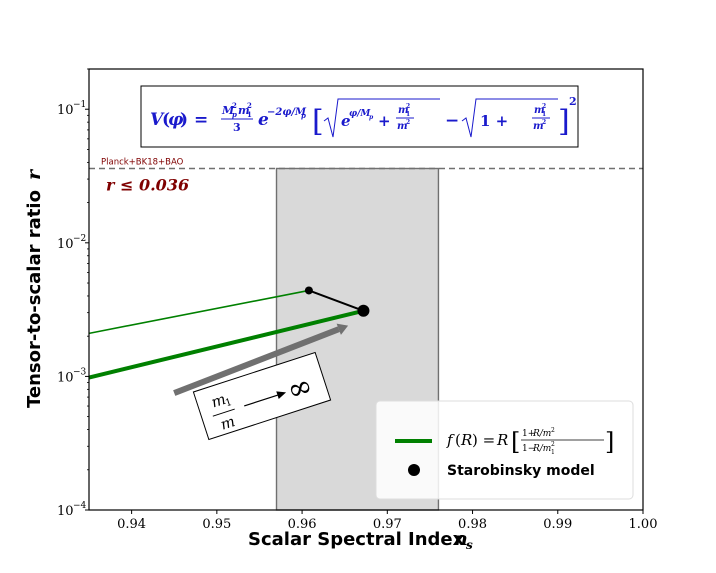 The image size is (716, 573). What do you see at coordinates (147, 184) in the screenshot?
I see `constraint-value-label: r ≤ 0.036` at bounding box center [147, 184].